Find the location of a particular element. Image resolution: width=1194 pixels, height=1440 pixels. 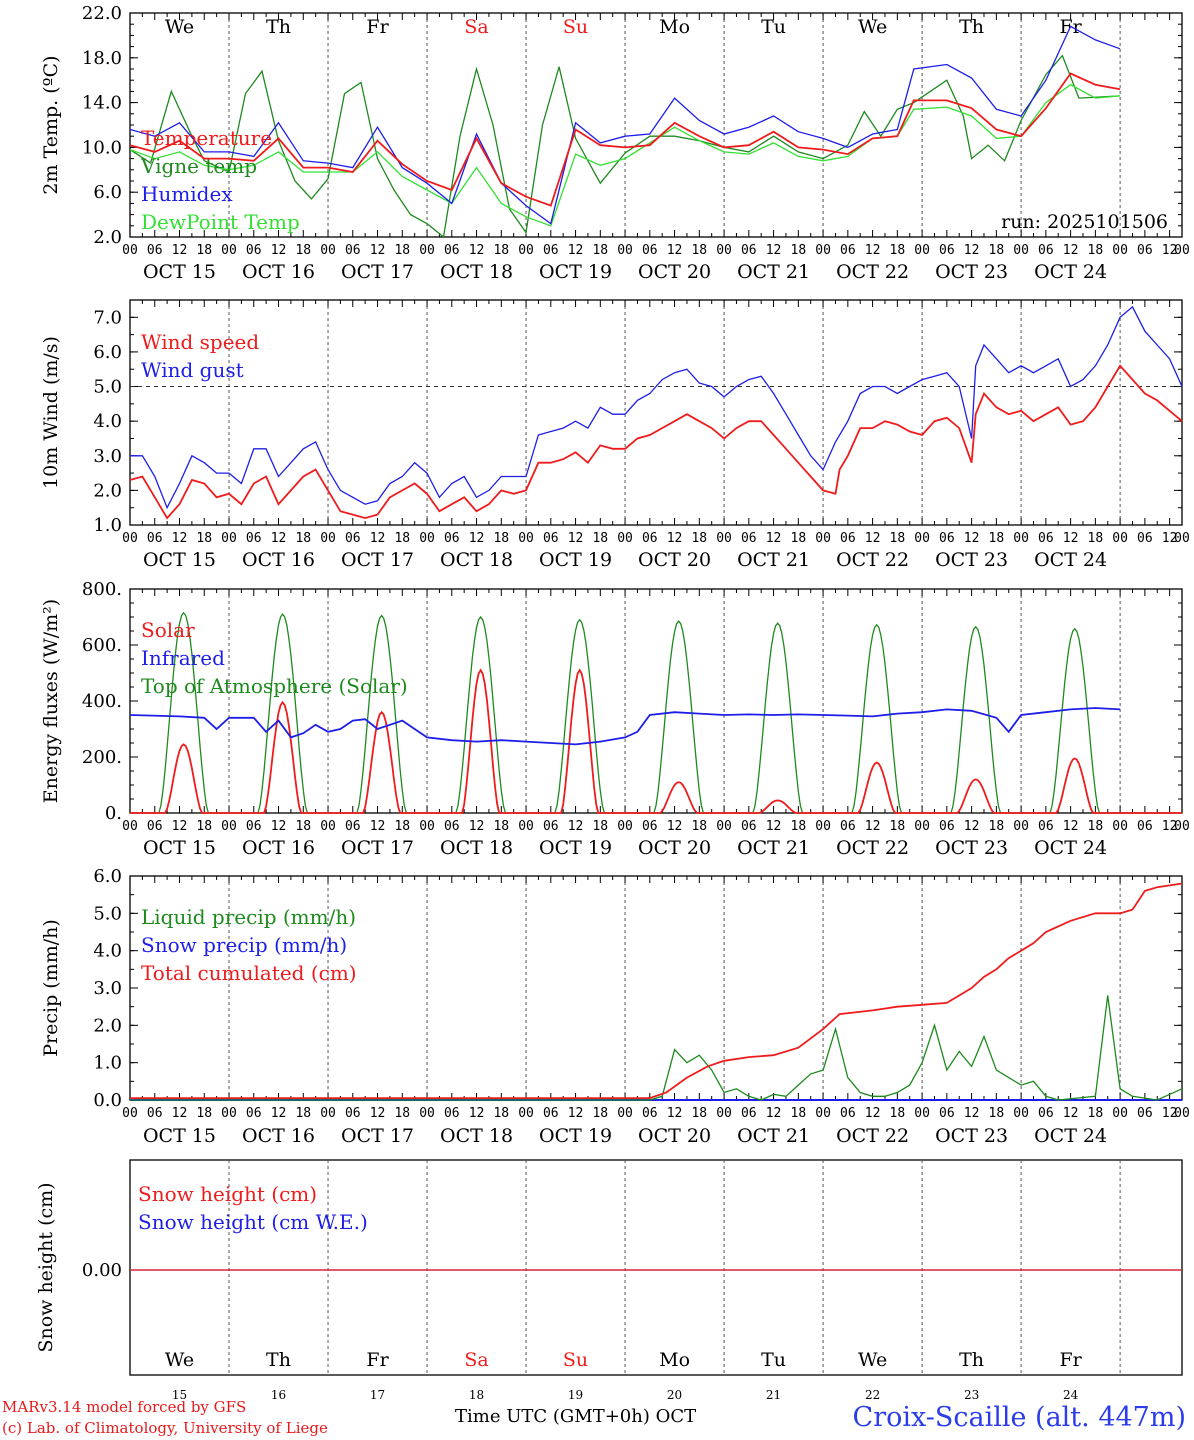

y-axis-title: Energy fluxes (W/m²) is located at coordinates (51, 701).